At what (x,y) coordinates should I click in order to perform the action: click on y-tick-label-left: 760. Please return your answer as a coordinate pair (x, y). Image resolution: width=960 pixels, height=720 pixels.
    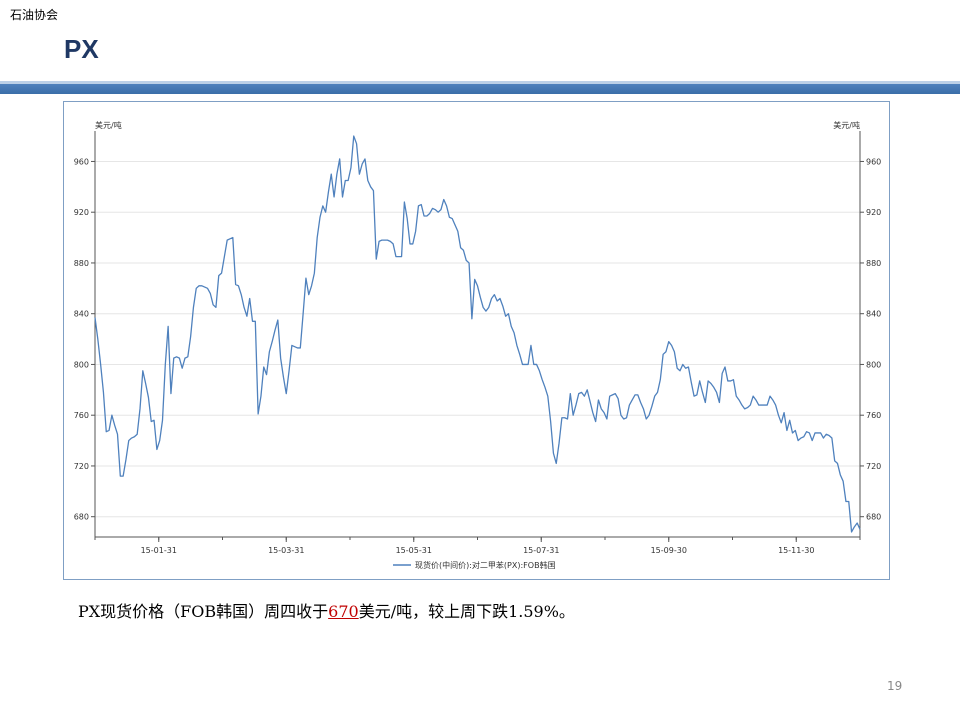
    Looking at the image, I should click on (81, 415).